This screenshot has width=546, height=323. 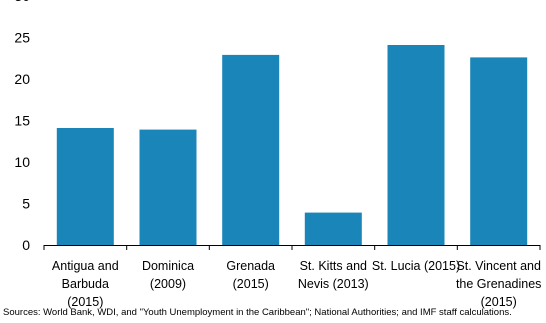 What do you see at coordinates (22, 2) in the screenshot?
I see `y-tick-label: 30` at bounding box center [22, 2].